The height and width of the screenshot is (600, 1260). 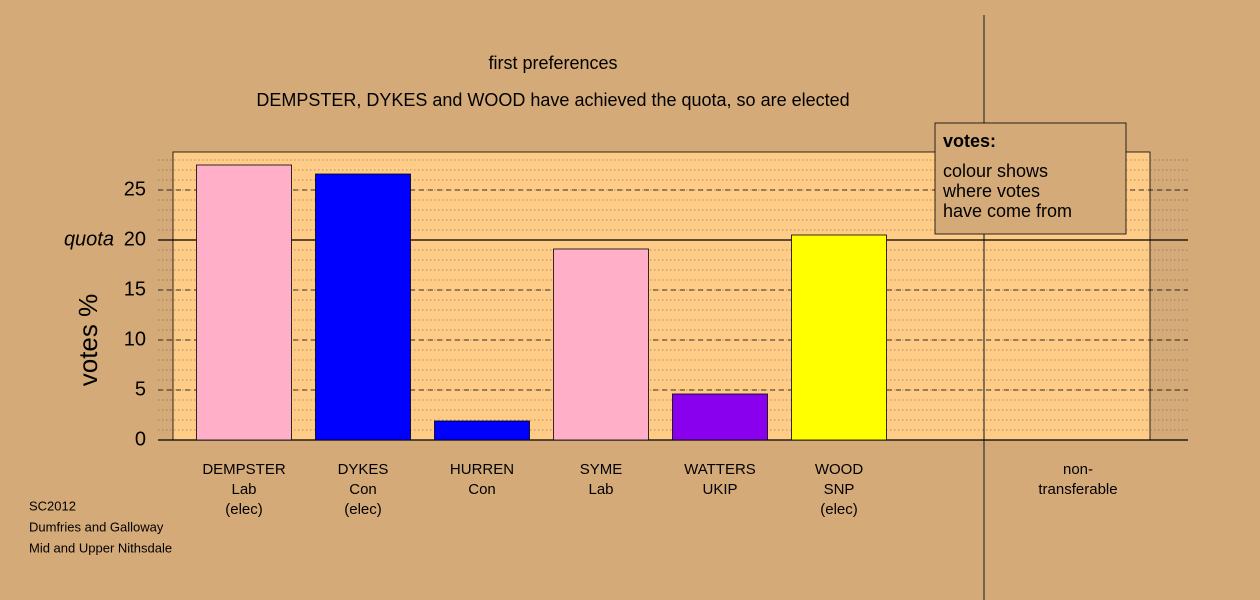 What do you see at coordinates (135, 339) in the screenshot?
I see `y-tick-label: 10` at bounding box center [135, 339].